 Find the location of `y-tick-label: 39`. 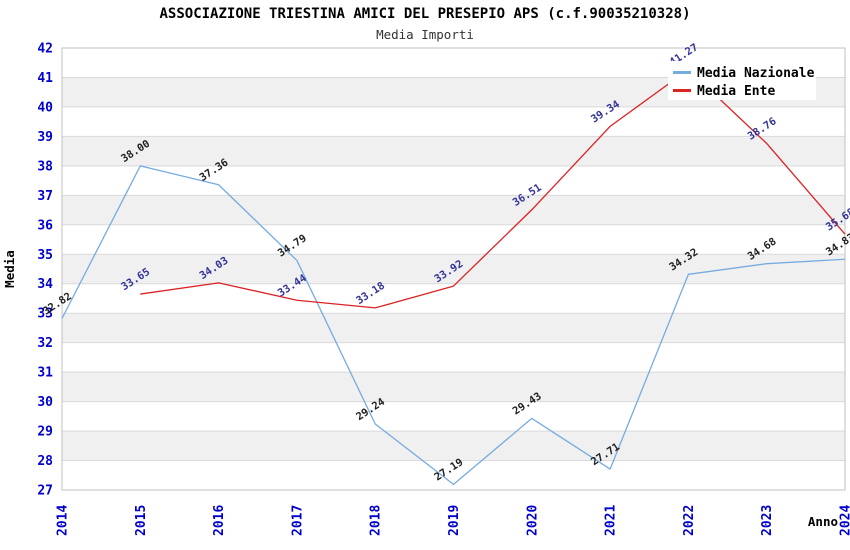

y-tick-label: 39 is located at coordinates (45, 137).